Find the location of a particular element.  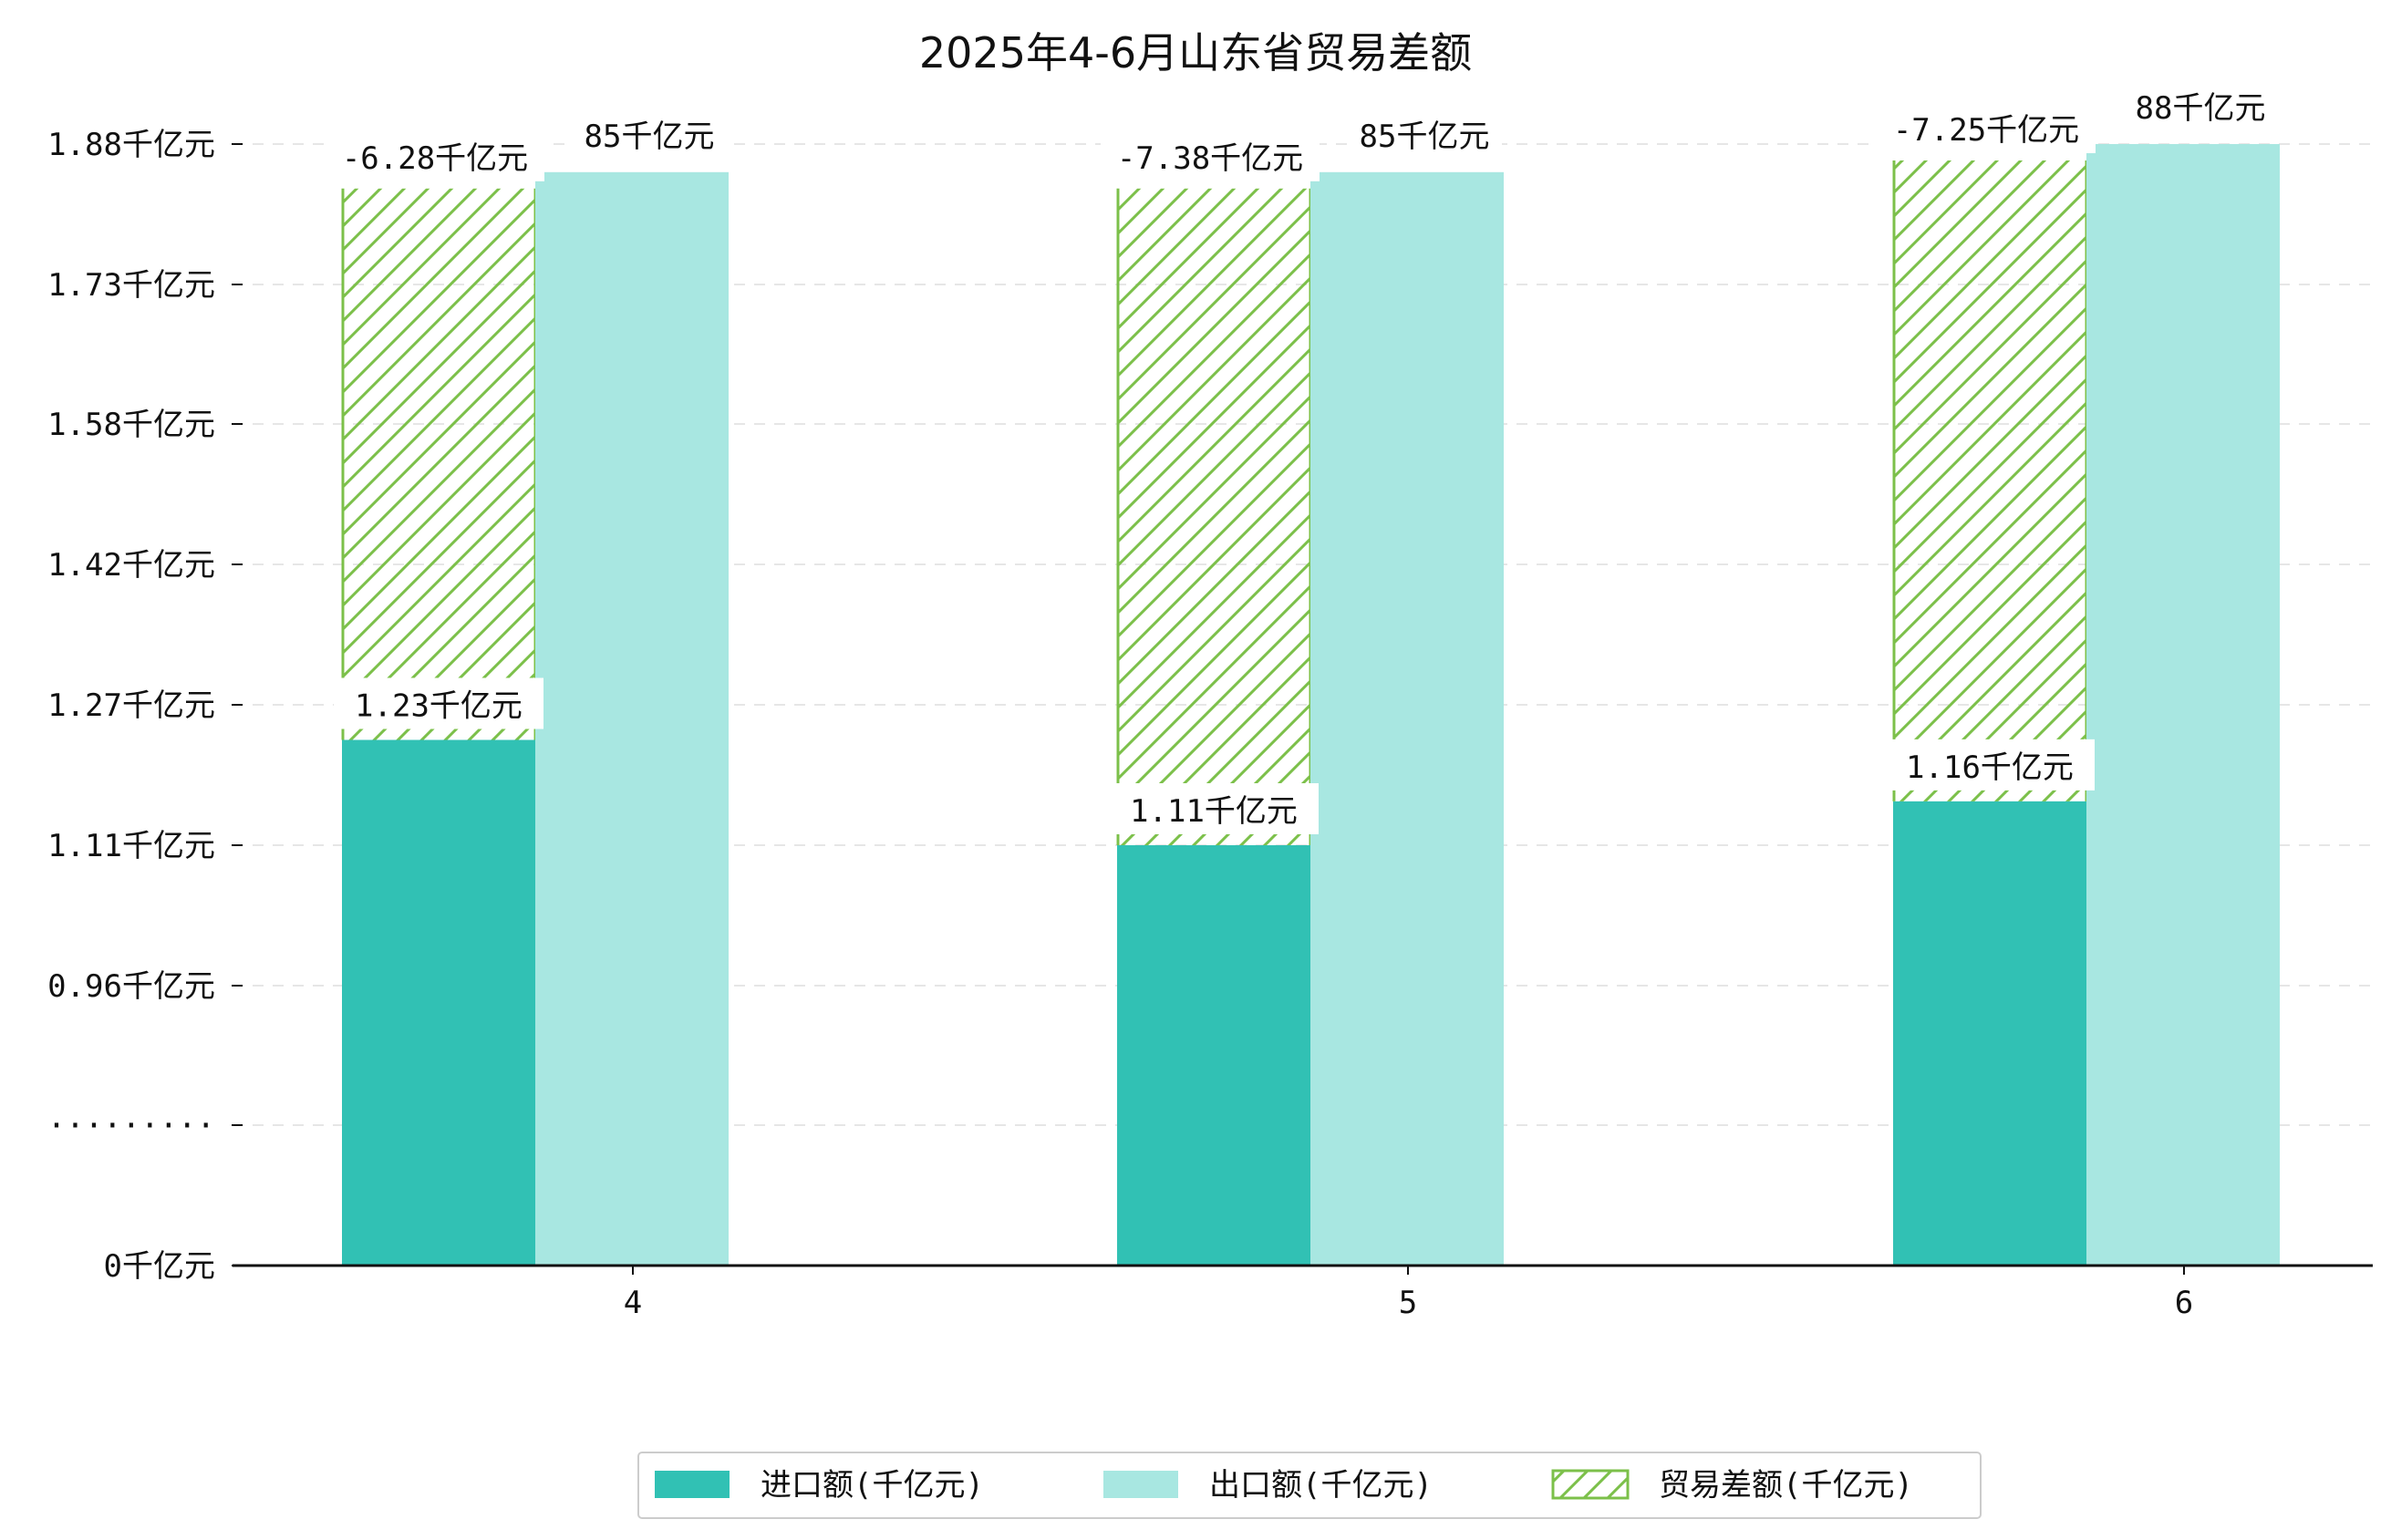

export-label: 88千亿元 is located at coordinates (2201, 108).